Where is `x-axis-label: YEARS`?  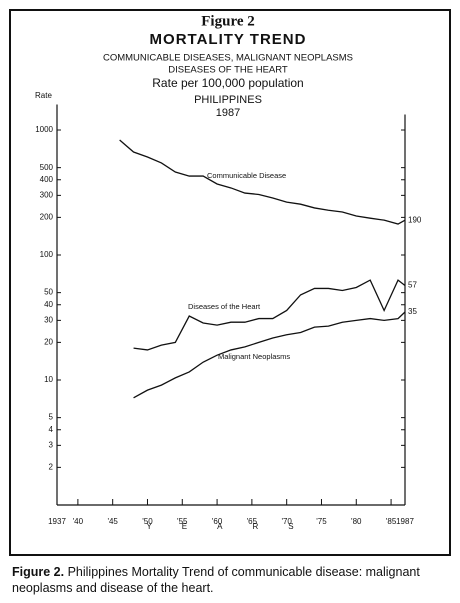
x-axis-label: YEARS is located at coordinates (234, 526).